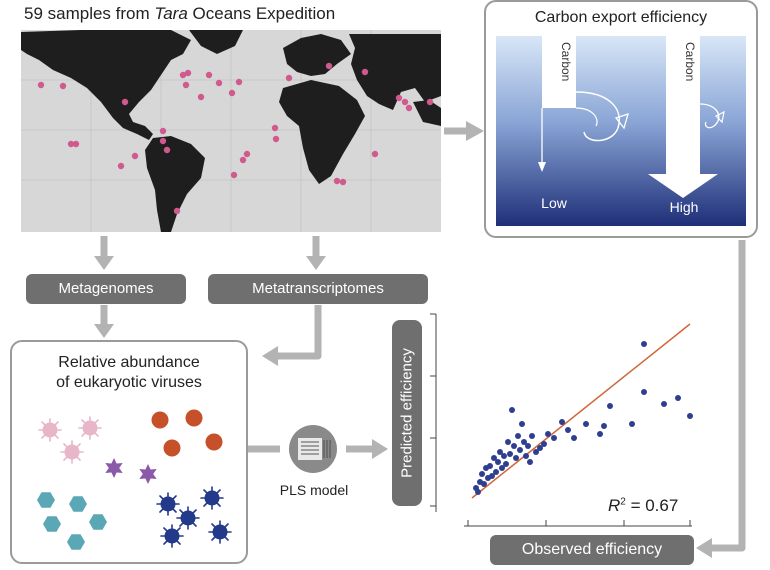 Image resolution: width=770 pixels, height=570 pixels. I want to click on scatter-plot, so click(561, 420).